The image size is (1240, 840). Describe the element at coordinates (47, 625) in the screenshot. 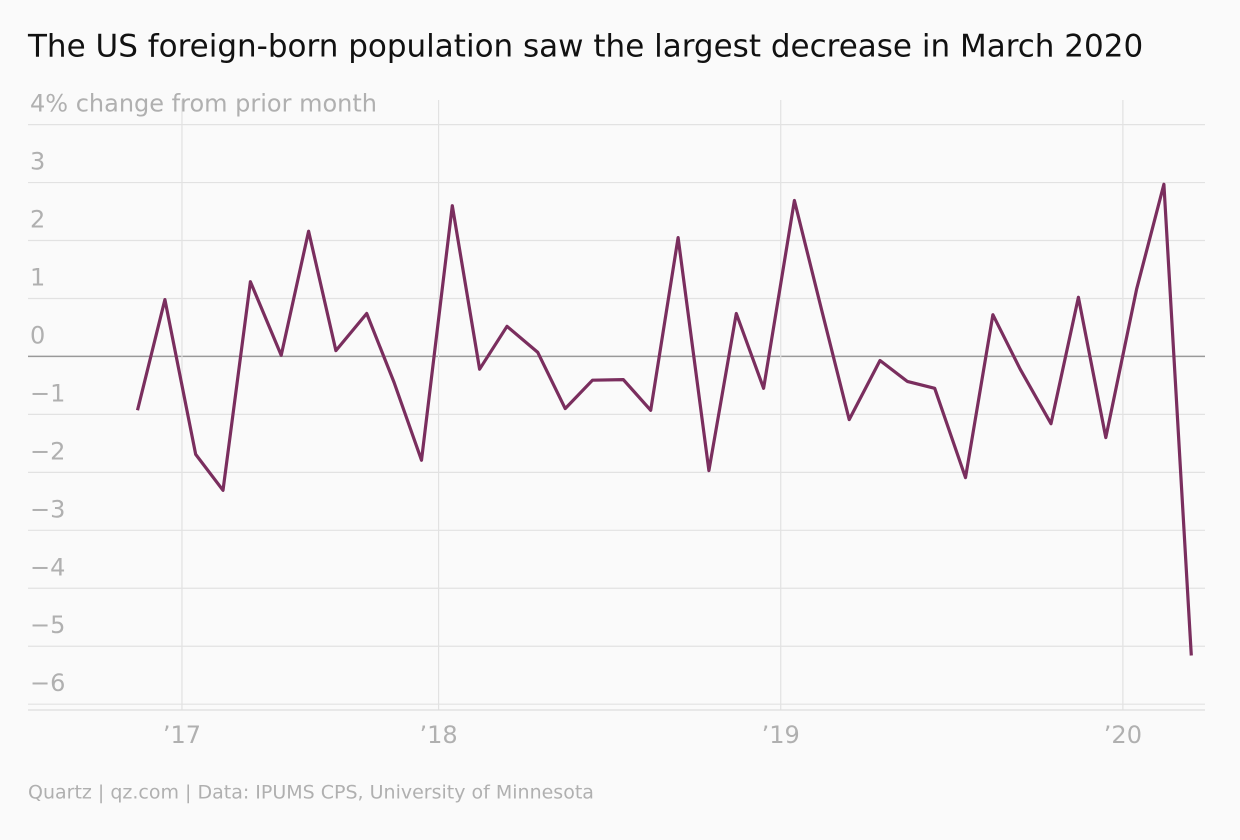

I see `y-tick-label: −5` at that location.